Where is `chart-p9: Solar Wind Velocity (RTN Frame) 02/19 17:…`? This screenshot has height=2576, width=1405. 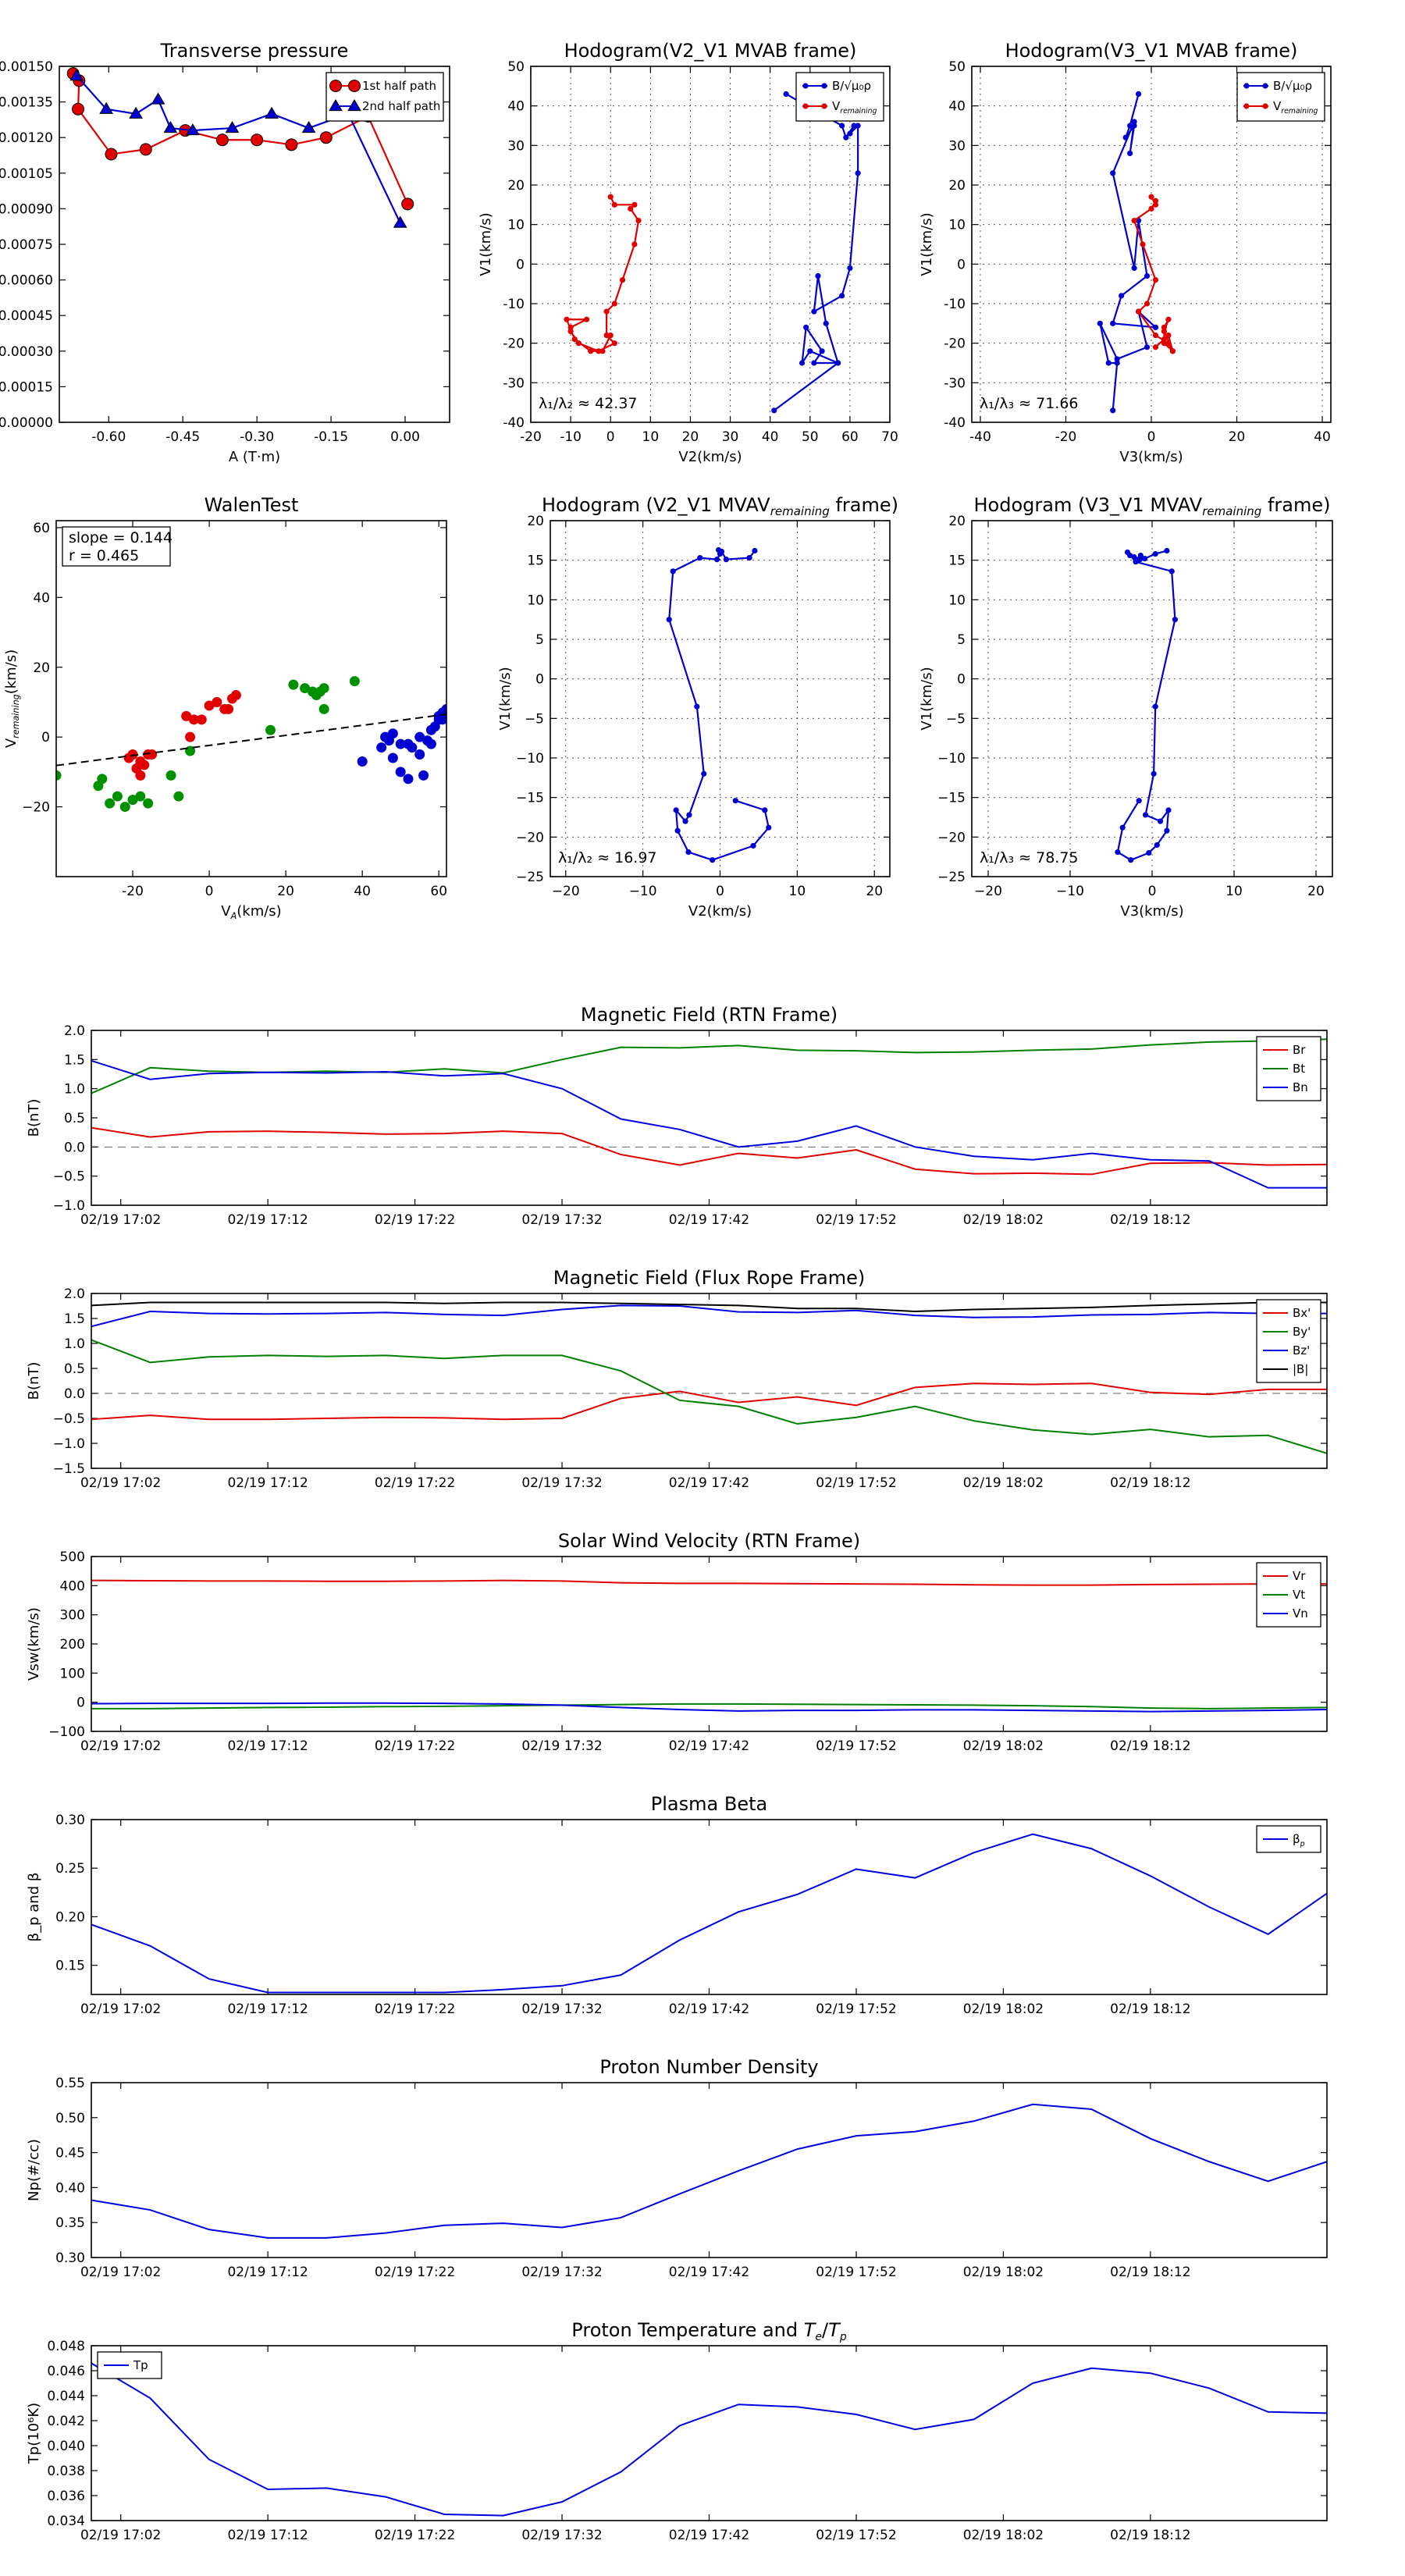
chart-p9: Solar Wind Velocity (RTN Frame) 02/19 17:… is located at coordinates (677, 1642).